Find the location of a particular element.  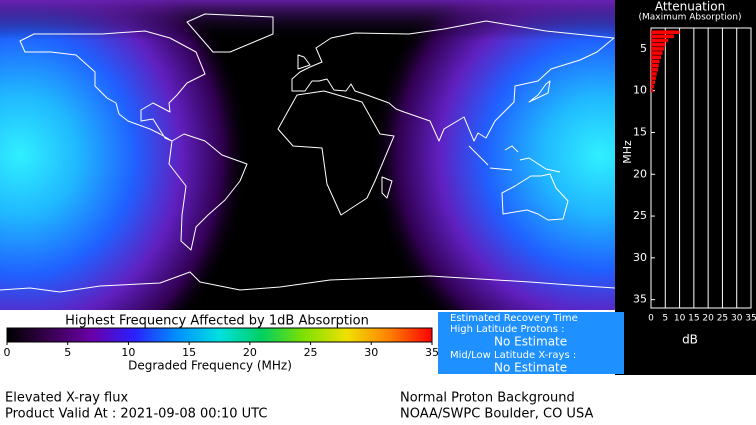

low-latitude-label: Mid/Low Latitude X-rays : is located at coordinates (513, 355).